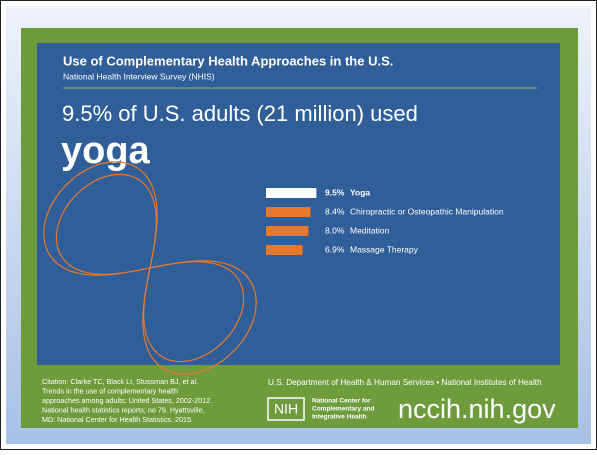 This screenshot has height=455, width=597. Describe the element at coordinates (477, 409) in the screenshot. I see `url: nccih.nih.gov` at that location.